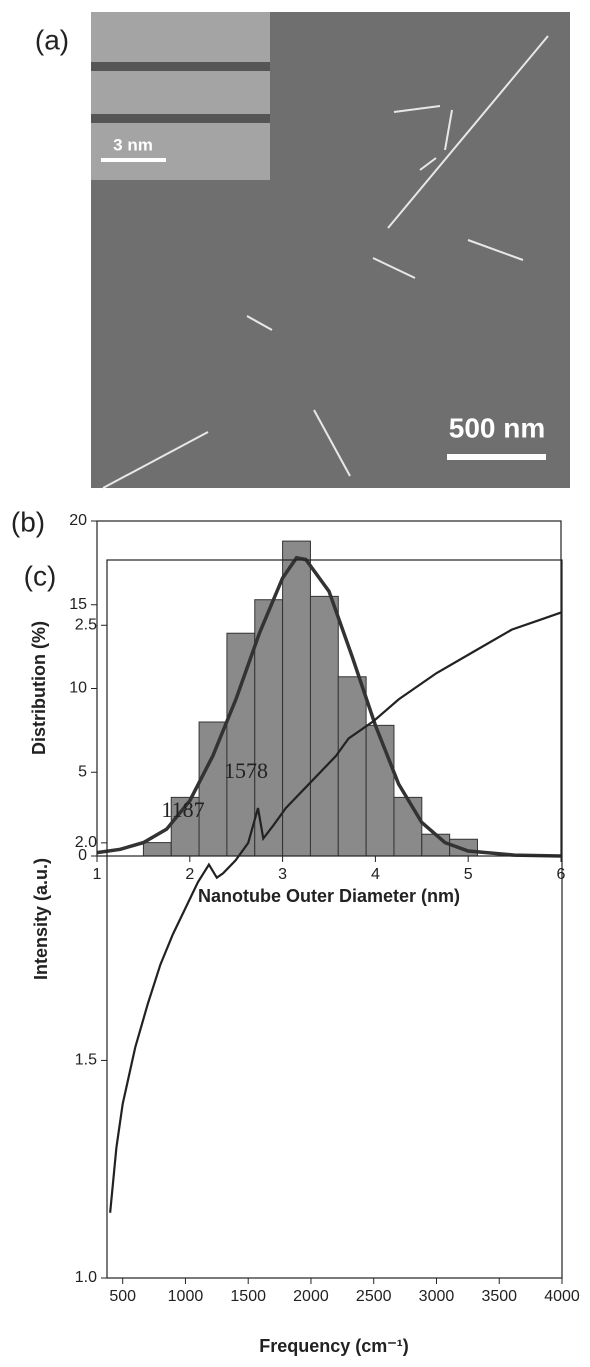 The width and height of the screenshot is (590, 1367). Describe the element at coordinates (374, 1296) in the screenshot. I see `x-tick-label: 2500` at that location.